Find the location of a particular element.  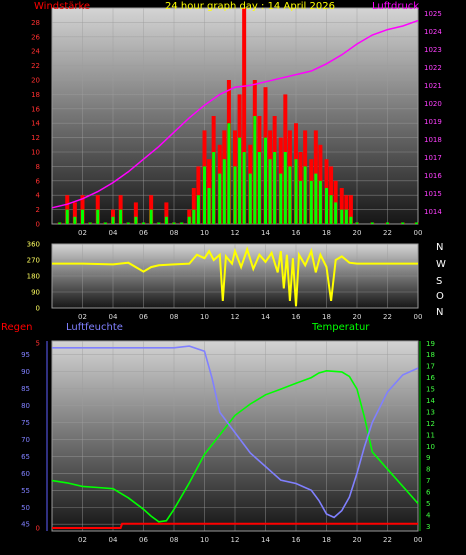

humidity-tick-label: 60 is located at coordinates (25, 474).